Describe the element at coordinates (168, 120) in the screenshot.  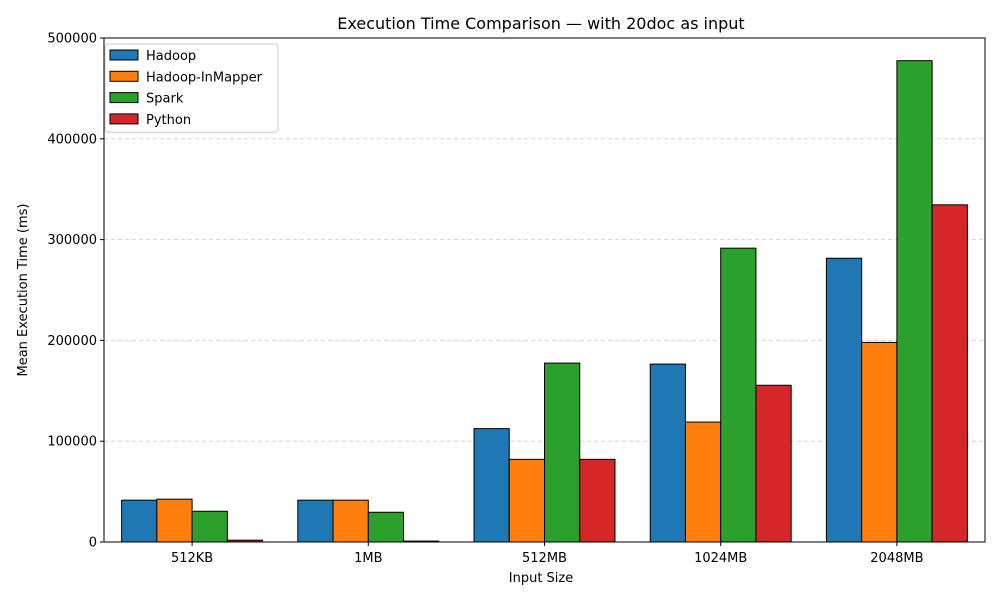
I see `legend-label: Python` at that location.